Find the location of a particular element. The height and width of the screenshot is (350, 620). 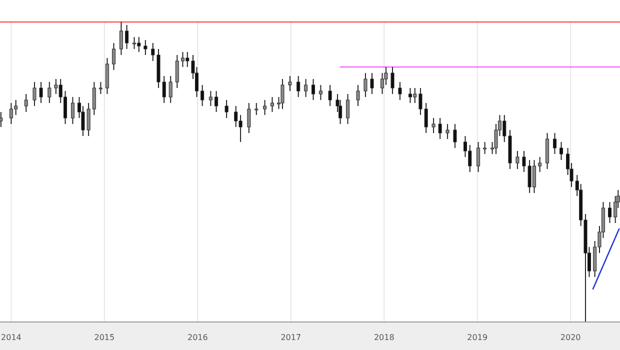

x-tick-label: 2016 is located at coordinates (197, 337).